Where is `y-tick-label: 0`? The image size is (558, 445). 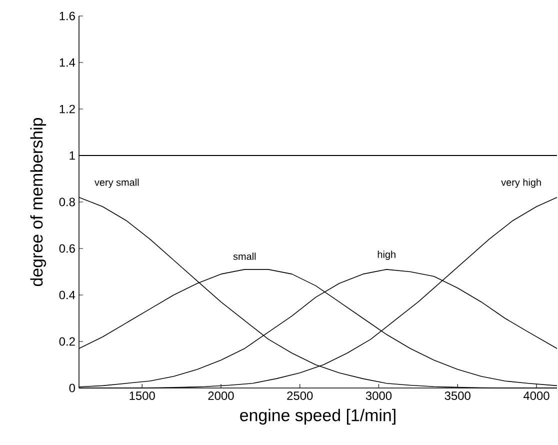 y-tick-label: 0 is located at coordinates (72, 388).